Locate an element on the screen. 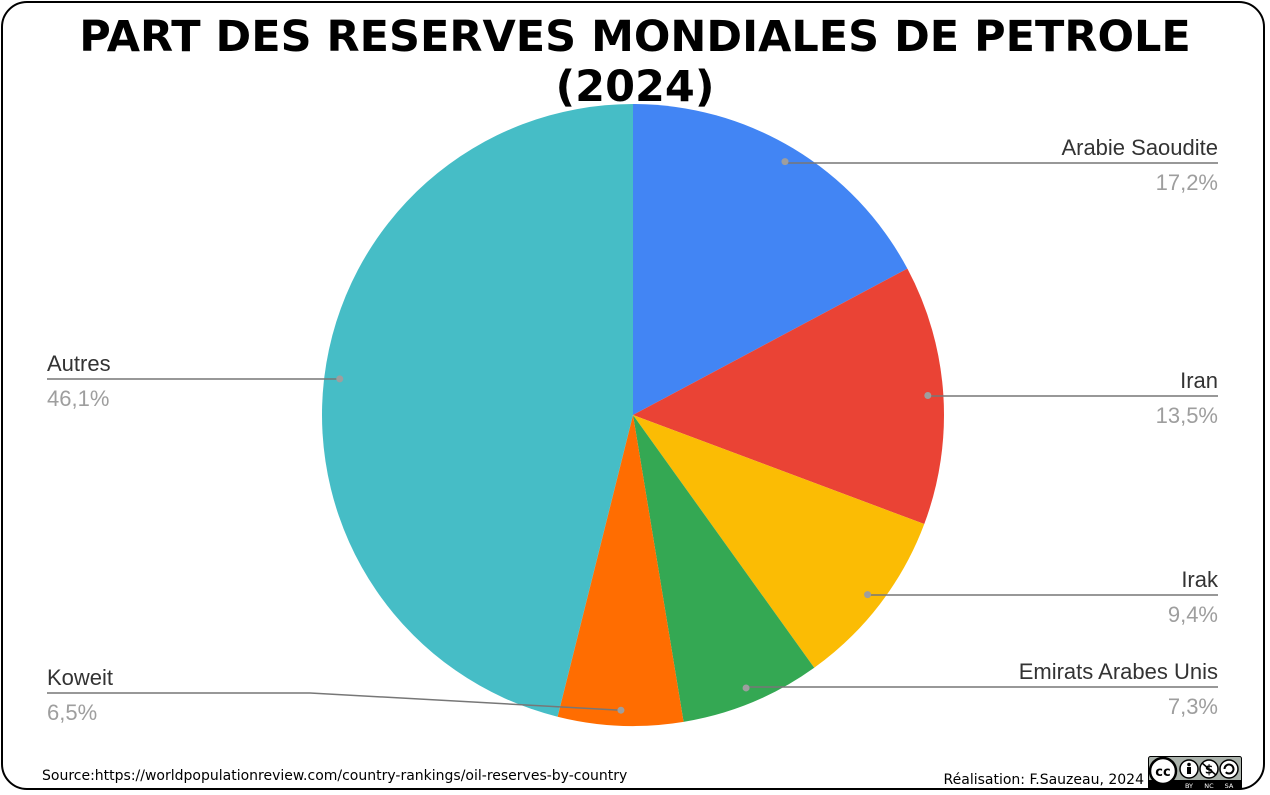 Image resolution: width=1270 pixels, height=795 pixels. leader-dot-koweit is located at coordinates (621, 710).